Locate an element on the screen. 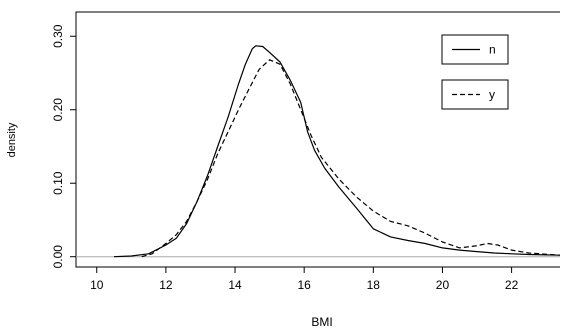 This screenshot has width=562, height=331. legend-box-y is located at coordinates (475, 94).